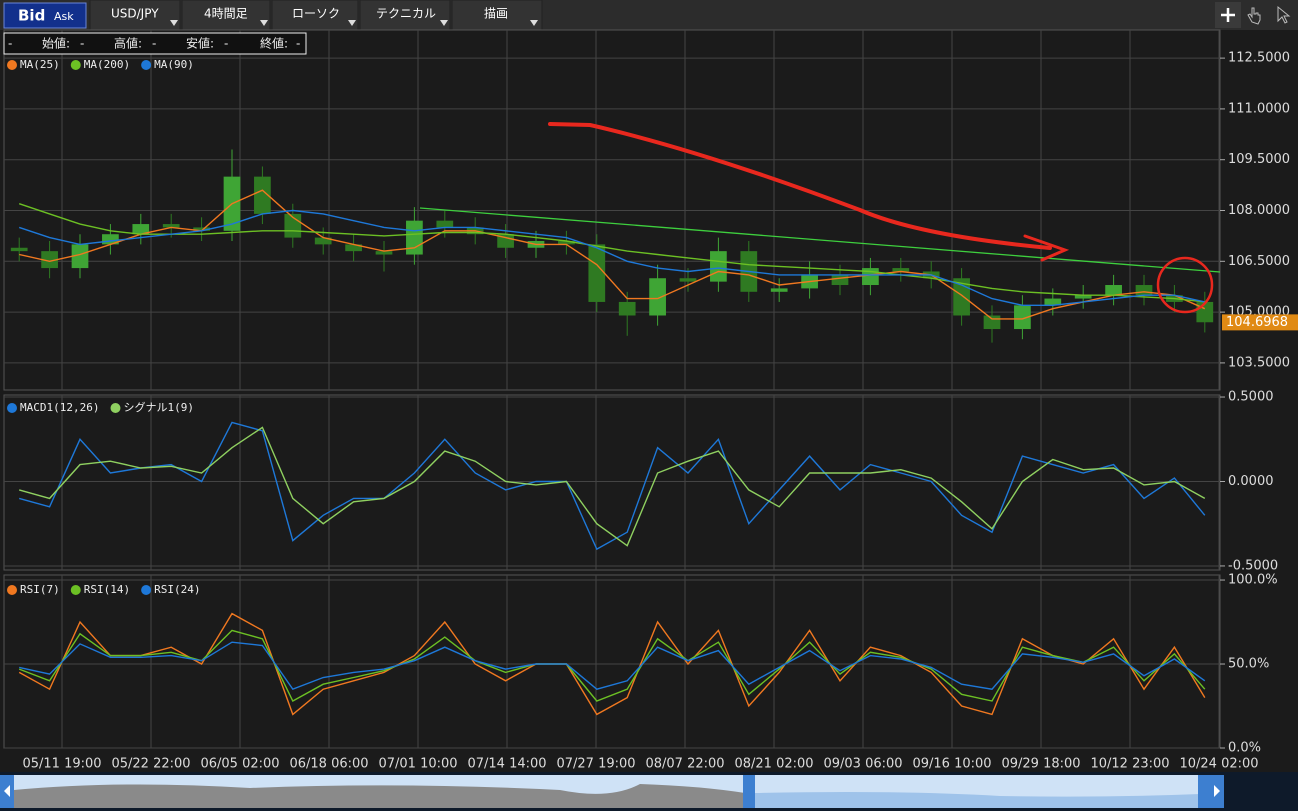 This screenshot has width=1298, height=811. Describe the element at coordinates (328, 764) in the screenshot. I see `time-label: 06/18 06:00` at that location.